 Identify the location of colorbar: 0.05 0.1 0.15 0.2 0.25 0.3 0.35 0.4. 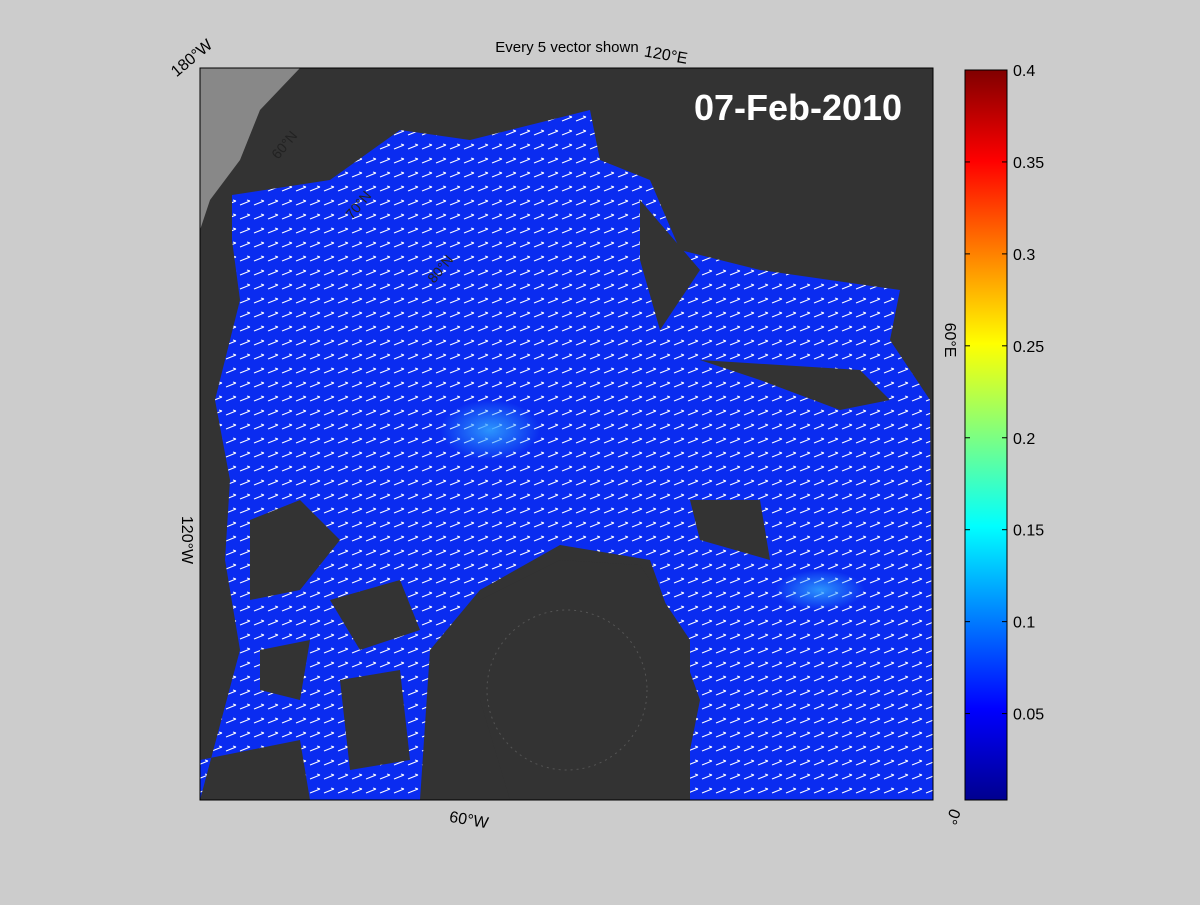
(1004, 432).